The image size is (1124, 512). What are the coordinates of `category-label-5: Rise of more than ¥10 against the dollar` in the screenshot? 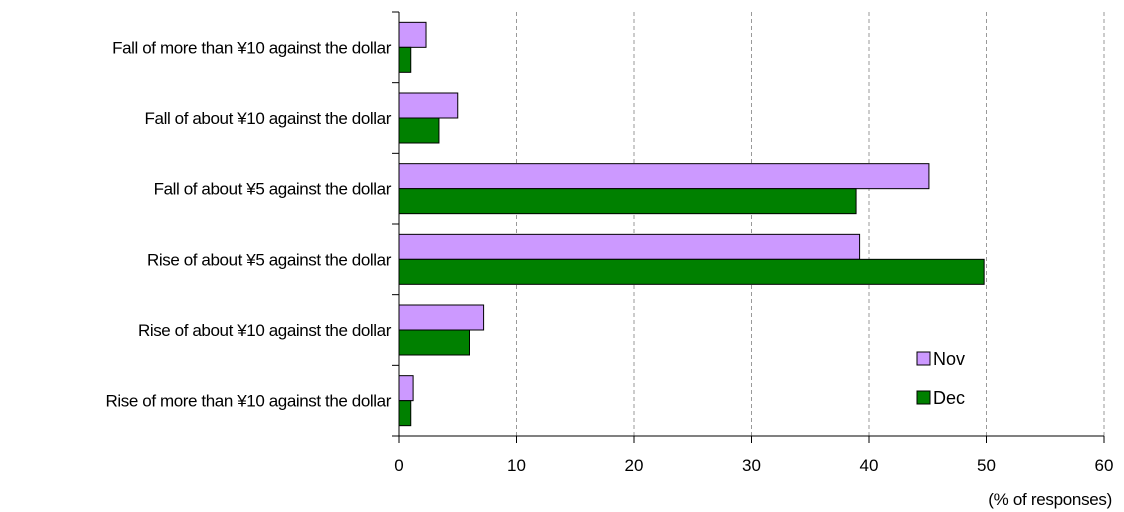 It's located at (249, 401).